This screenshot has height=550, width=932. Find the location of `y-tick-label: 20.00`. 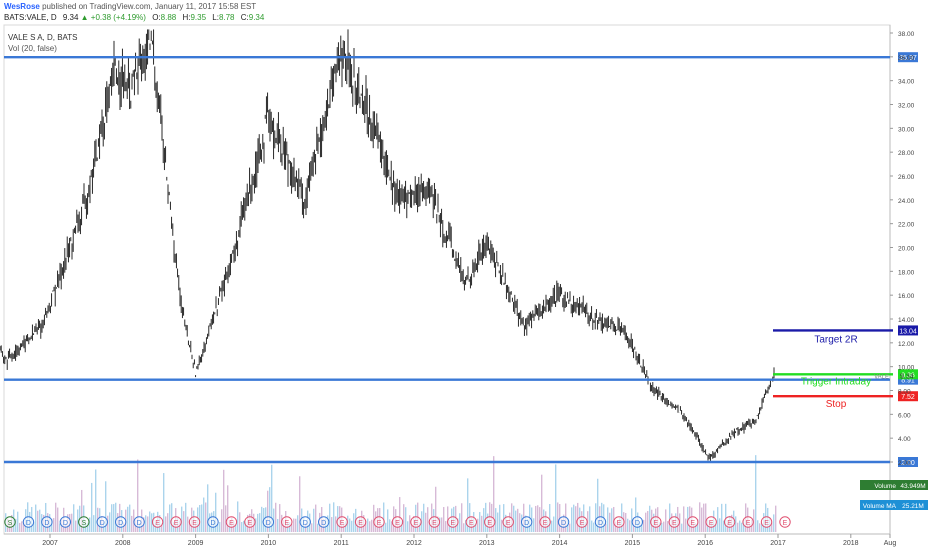

y-tick-label: 20.00 is located at coordinates (906, 249).